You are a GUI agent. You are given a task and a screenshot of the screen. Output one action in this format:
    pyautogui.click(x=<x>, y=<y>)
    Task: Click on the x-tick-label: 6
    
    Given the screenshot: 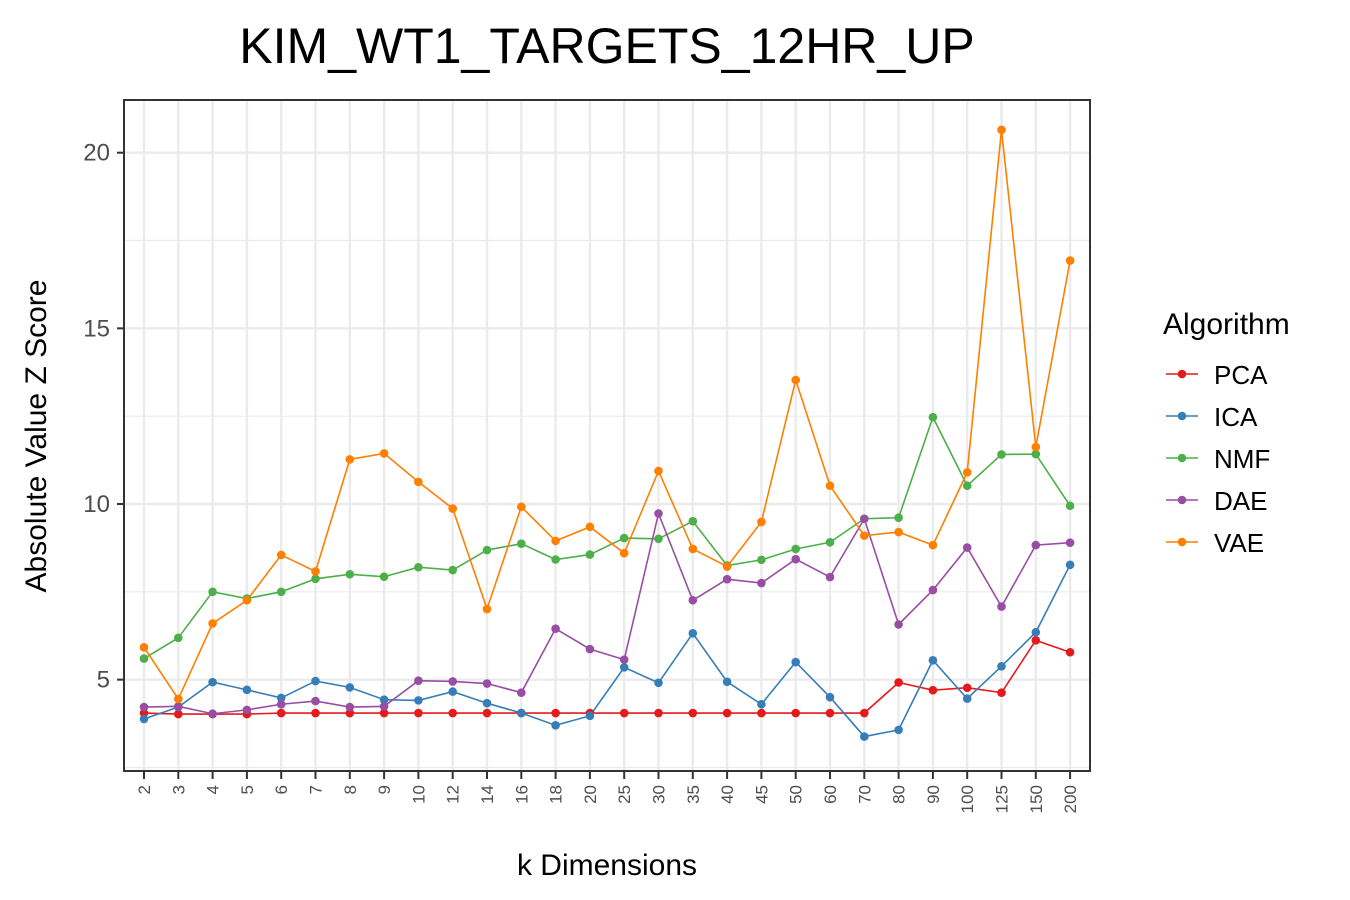 What is the action you would take?
    pyautogui.click(x=281, y=789)
    